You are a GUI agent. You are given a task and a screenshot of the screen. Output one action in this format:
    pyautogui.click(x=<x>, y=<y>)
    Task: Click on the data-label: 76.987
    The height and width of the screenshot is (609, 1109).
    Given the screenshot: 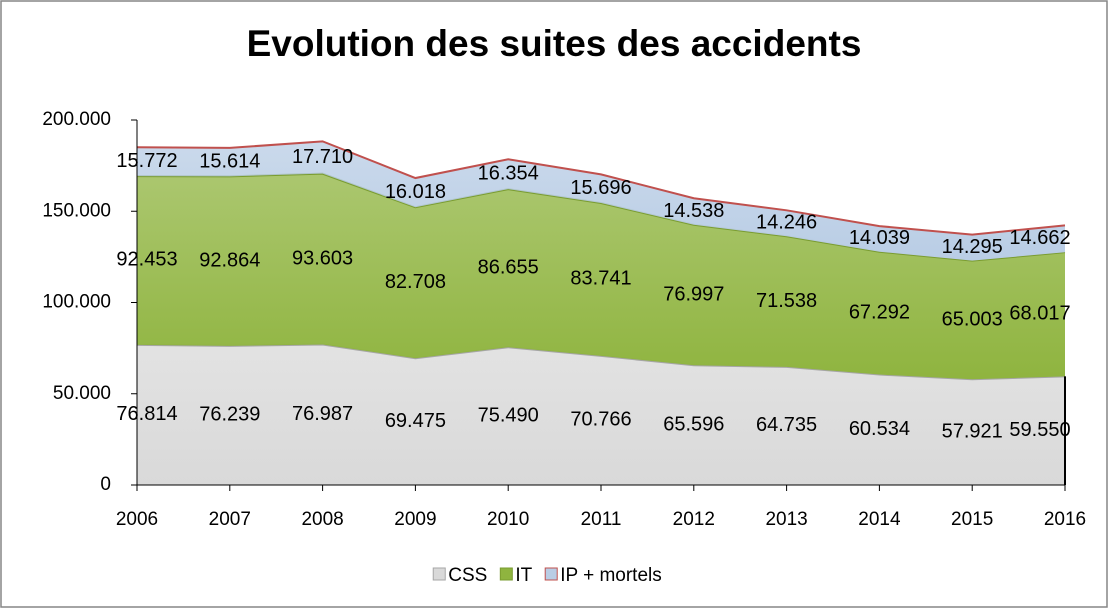 What is the action you would take?
    pyautogui.click(x=322, y=414)
    